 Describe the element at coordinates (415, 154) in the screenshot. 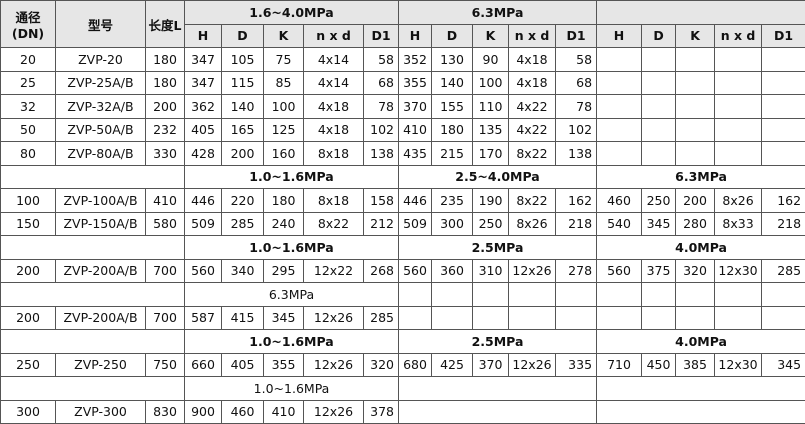

I see `cell-h: 435` at that location.